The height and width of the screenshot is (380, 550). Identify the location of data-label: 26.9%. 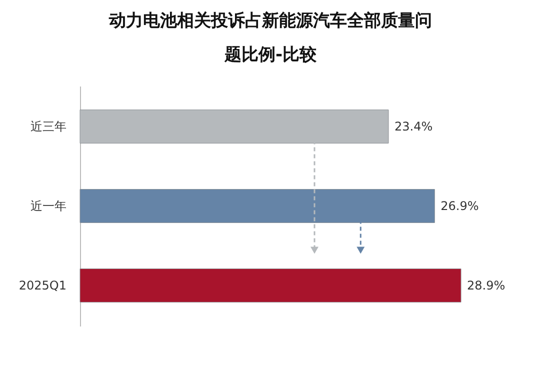
(459, 206).